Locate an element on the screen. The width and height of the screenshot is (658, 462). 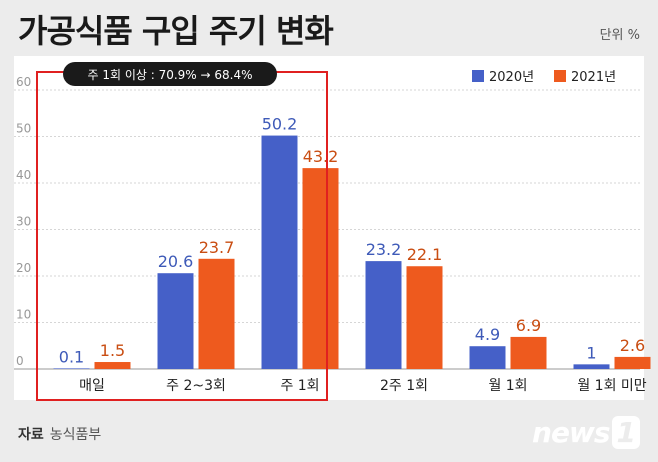
source-label: 자료 is located at coordinates (31, 435).